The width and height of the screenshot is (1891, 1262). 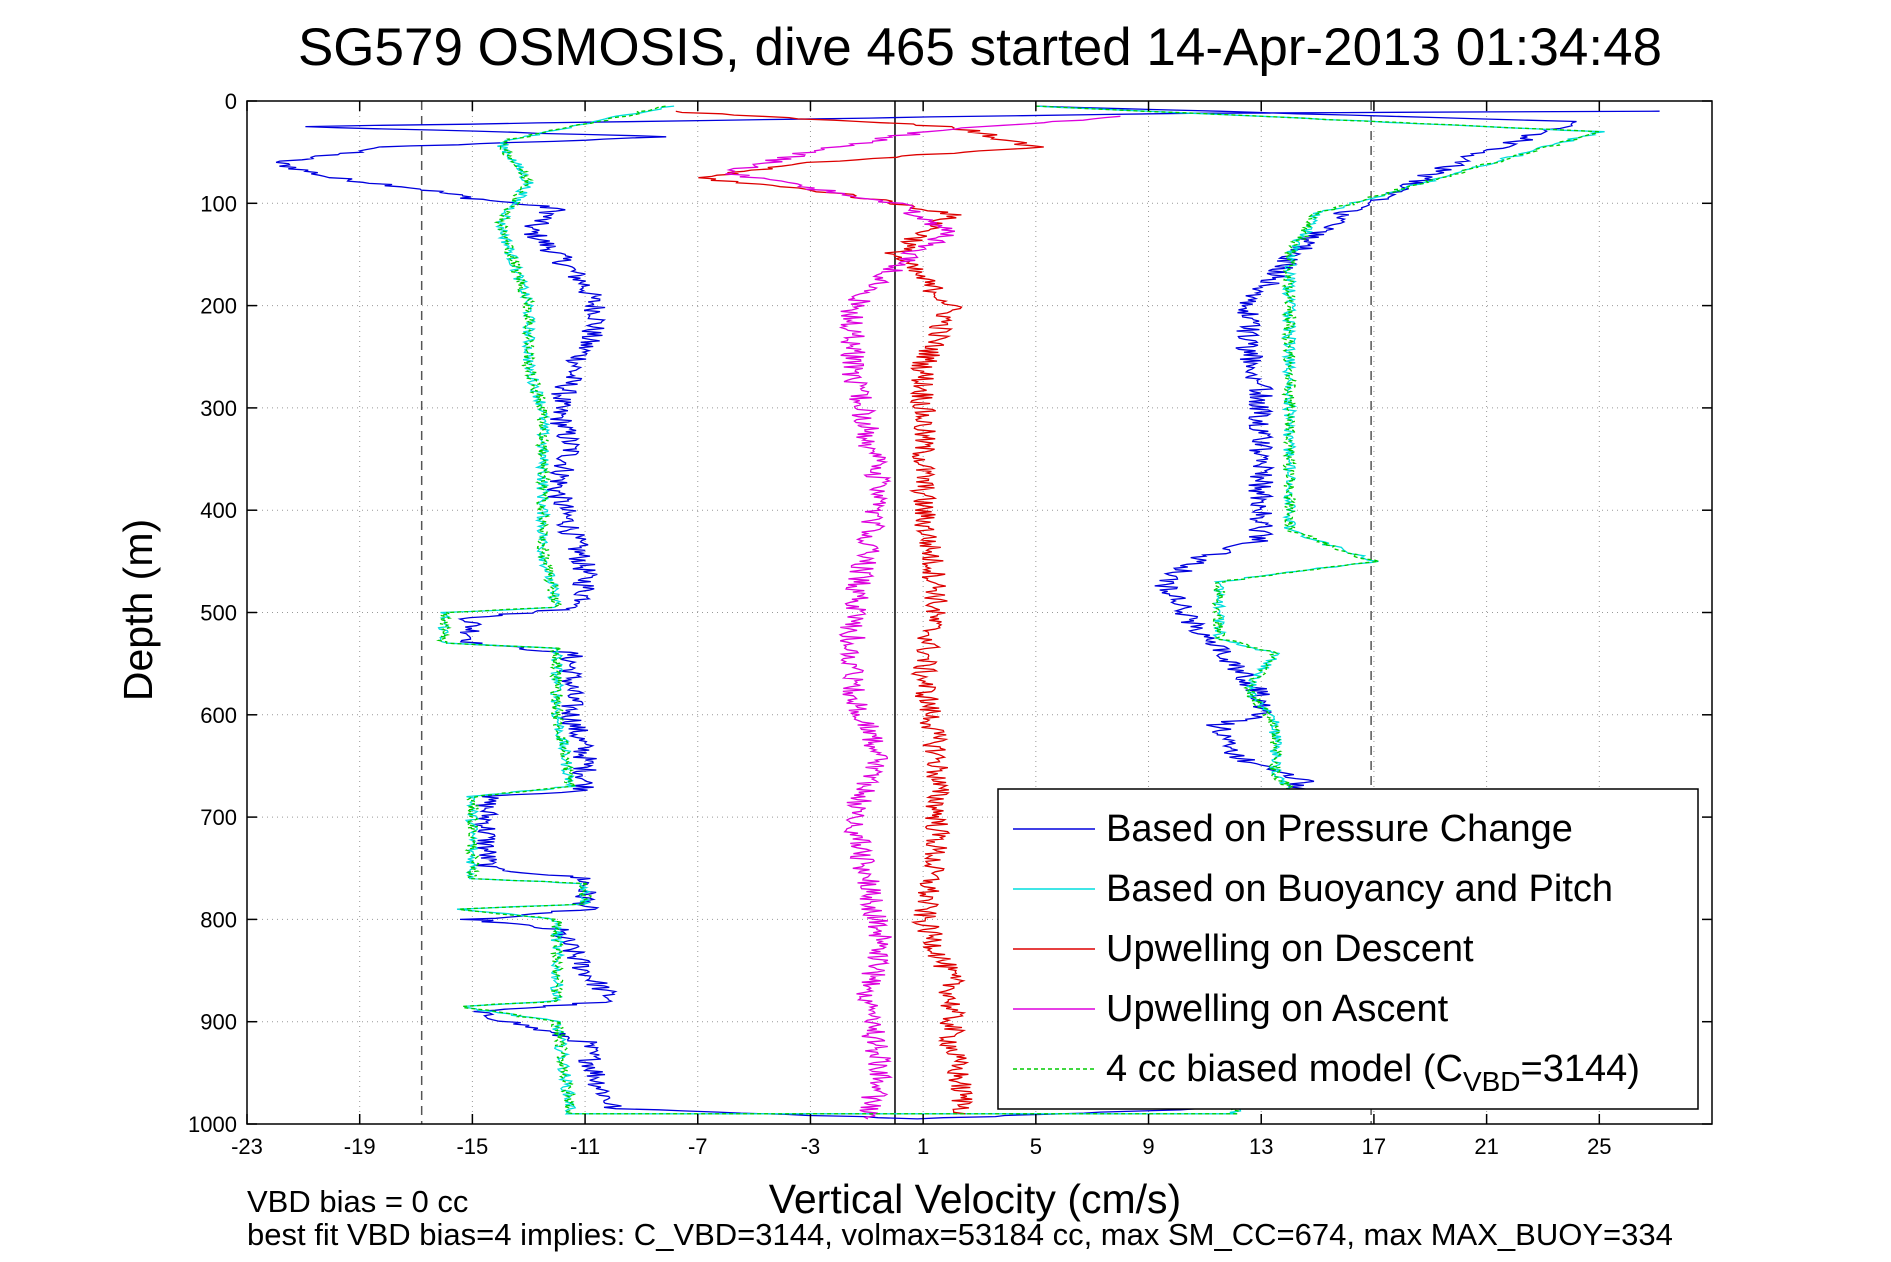 I want to click on x-tick-label: -23, so click(x=247, y=1146).